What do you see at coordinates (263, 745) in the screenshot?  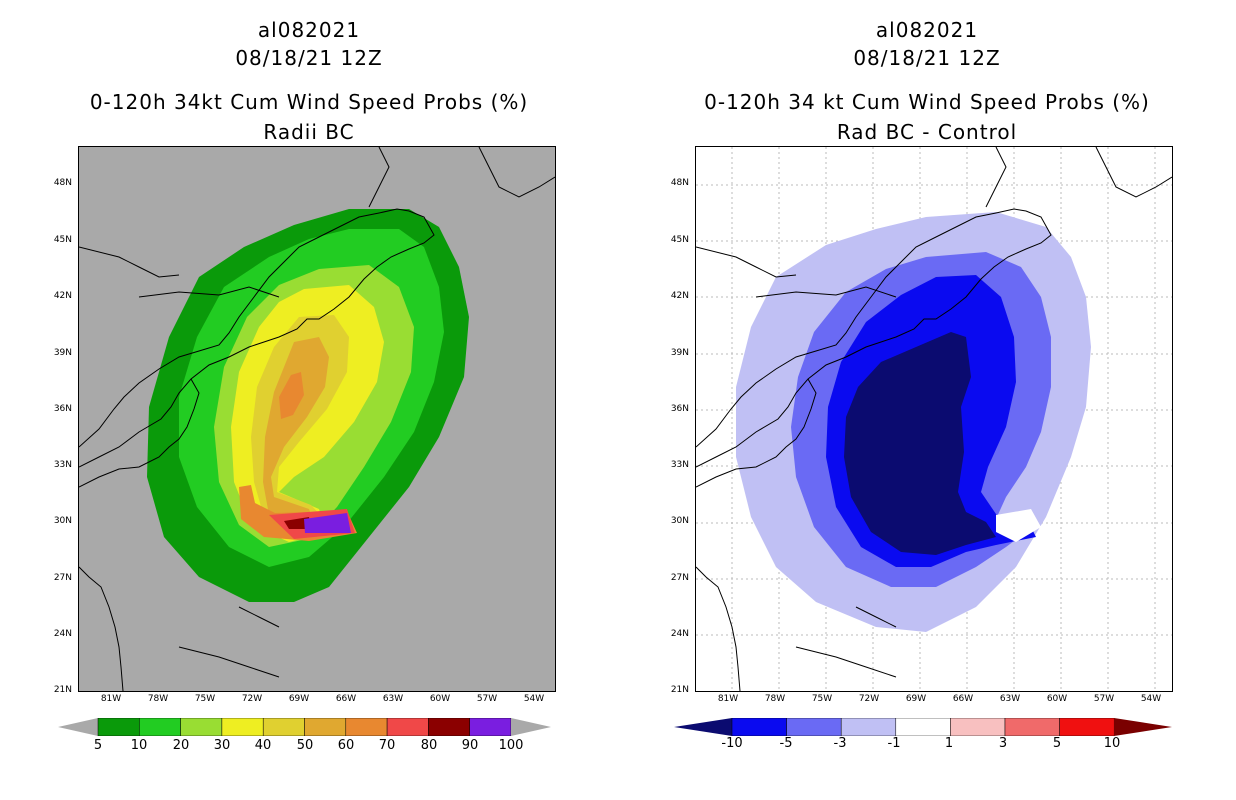 I see `colorbar-label: 40` at bounding box center [263, 745].